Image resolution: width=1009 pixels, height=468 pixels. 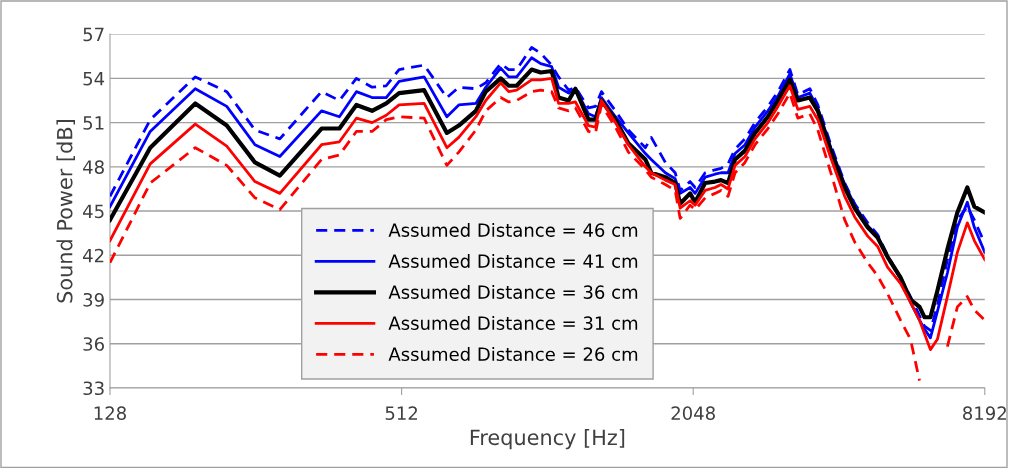 I want to click on y-tick-label: 51, so click(x=93, y=123).